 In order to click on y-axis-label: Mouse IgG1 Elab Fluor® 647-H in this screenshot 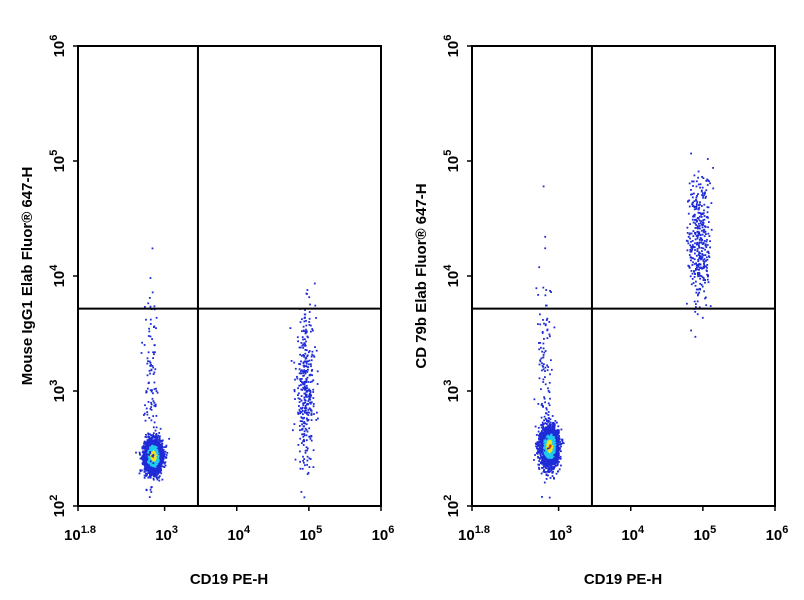, I will do `click(27, 276)`.